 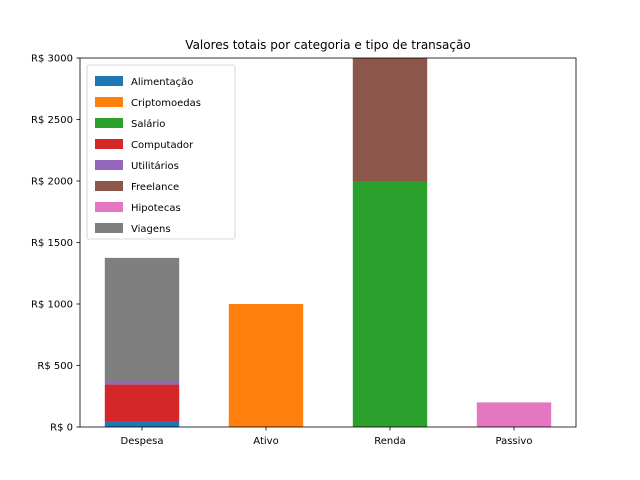 I want to click on bar-salario-renda, so click(x=390, y=304).